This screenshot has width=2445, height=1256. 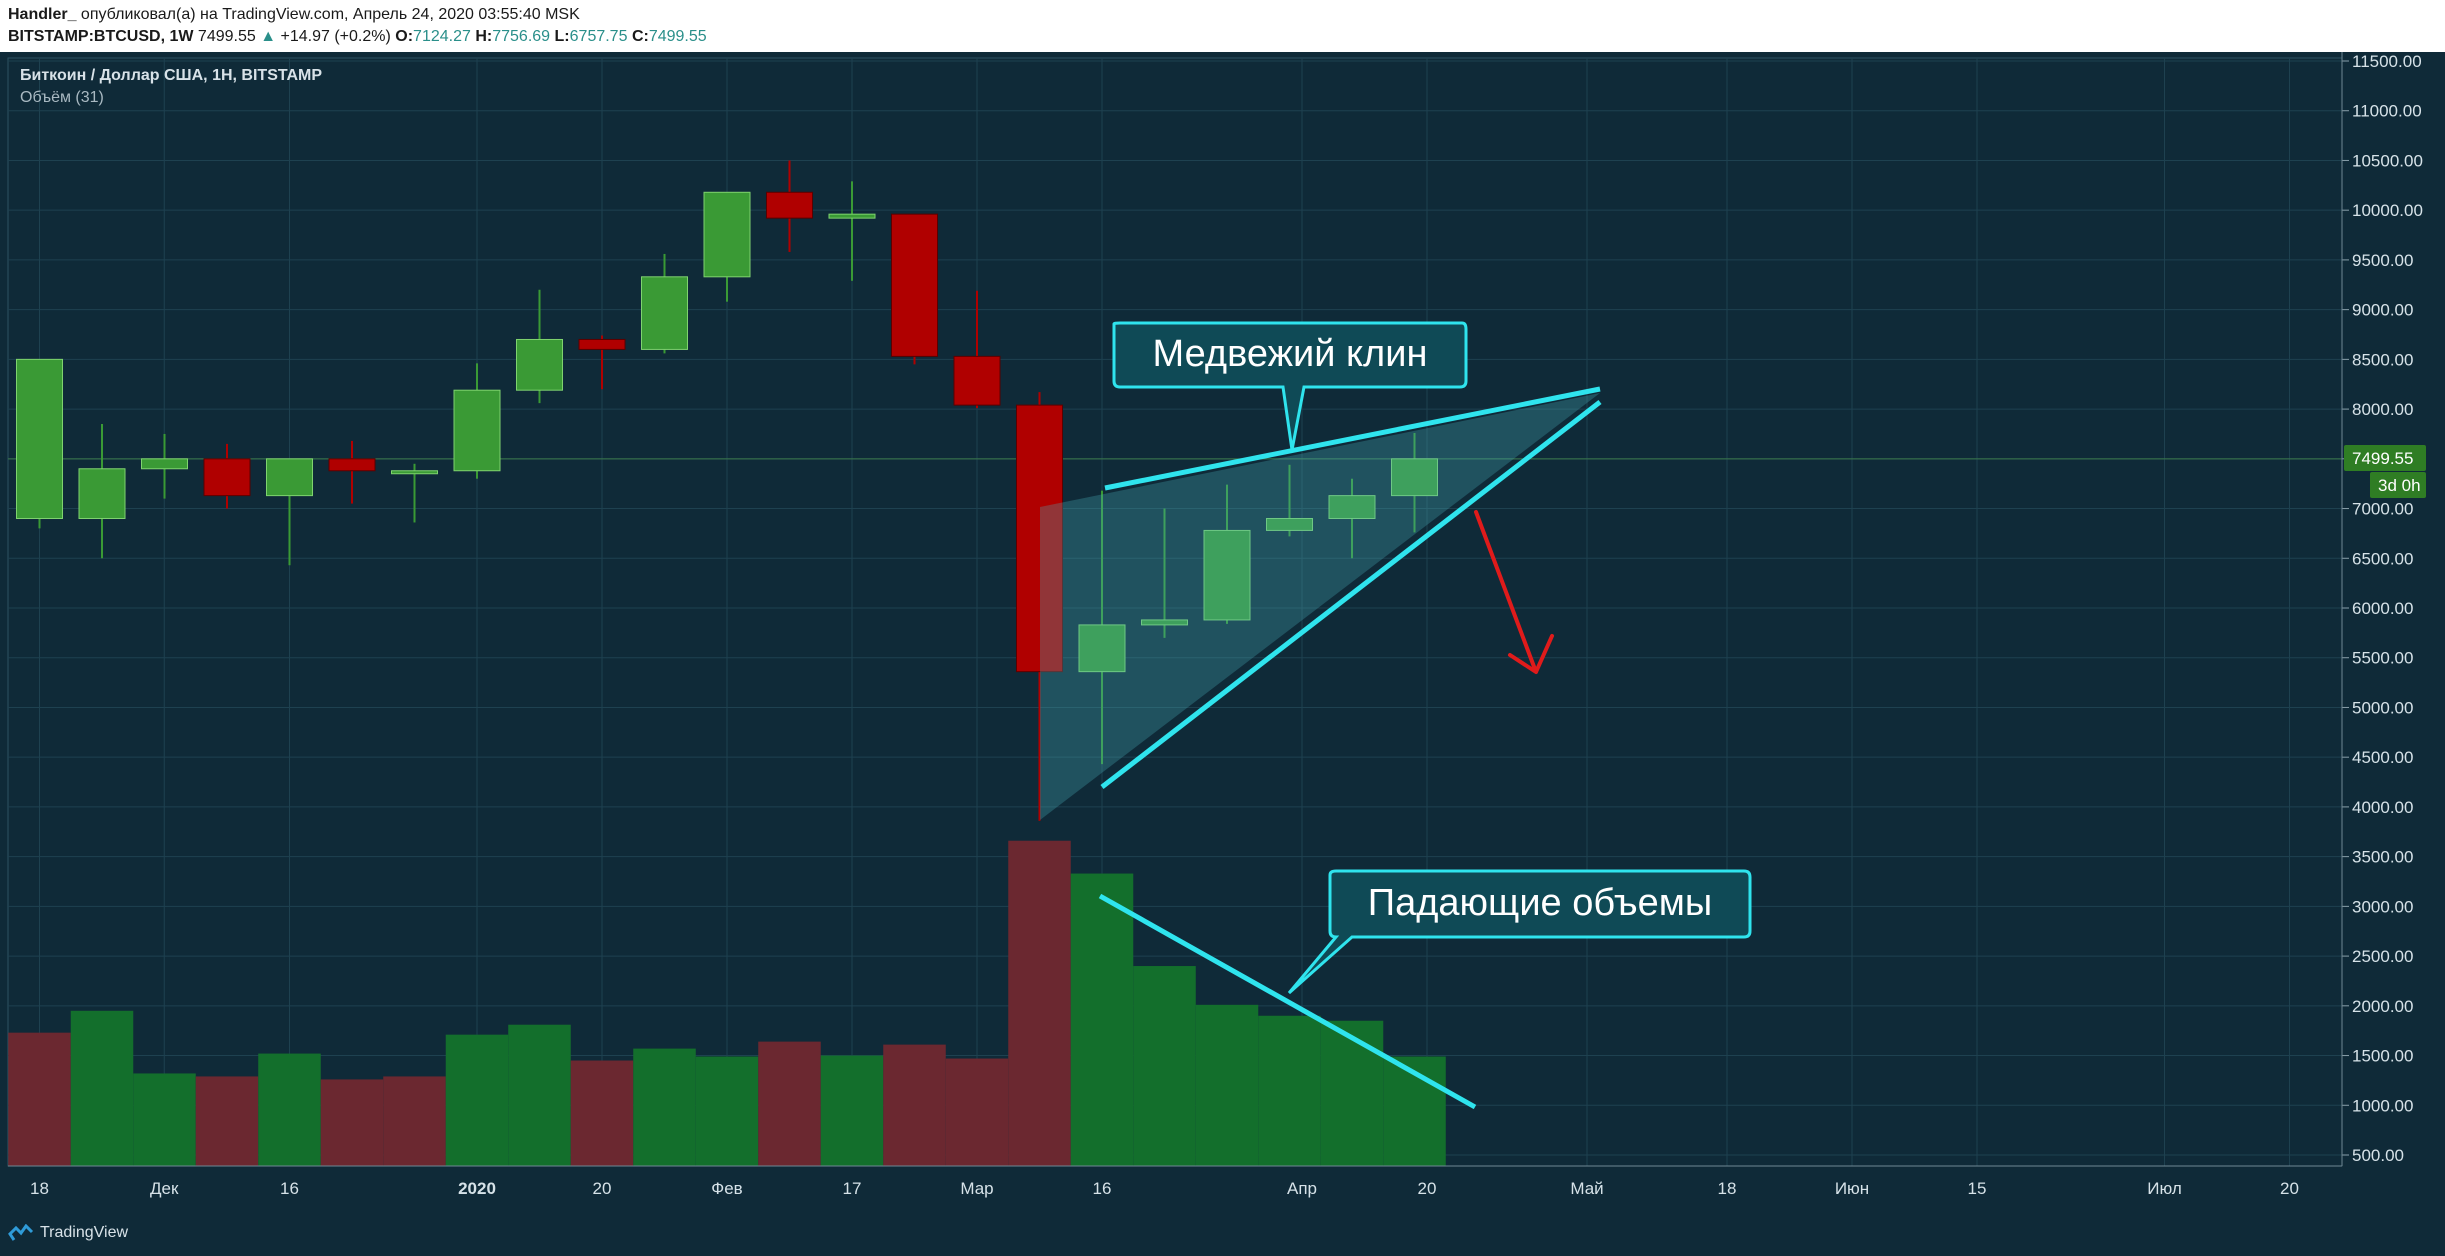 What do you see at coordinates (1302, 1188) in the screenshot?
I see `x-tick-label: Апр` at bounding box center [1302, 1188].